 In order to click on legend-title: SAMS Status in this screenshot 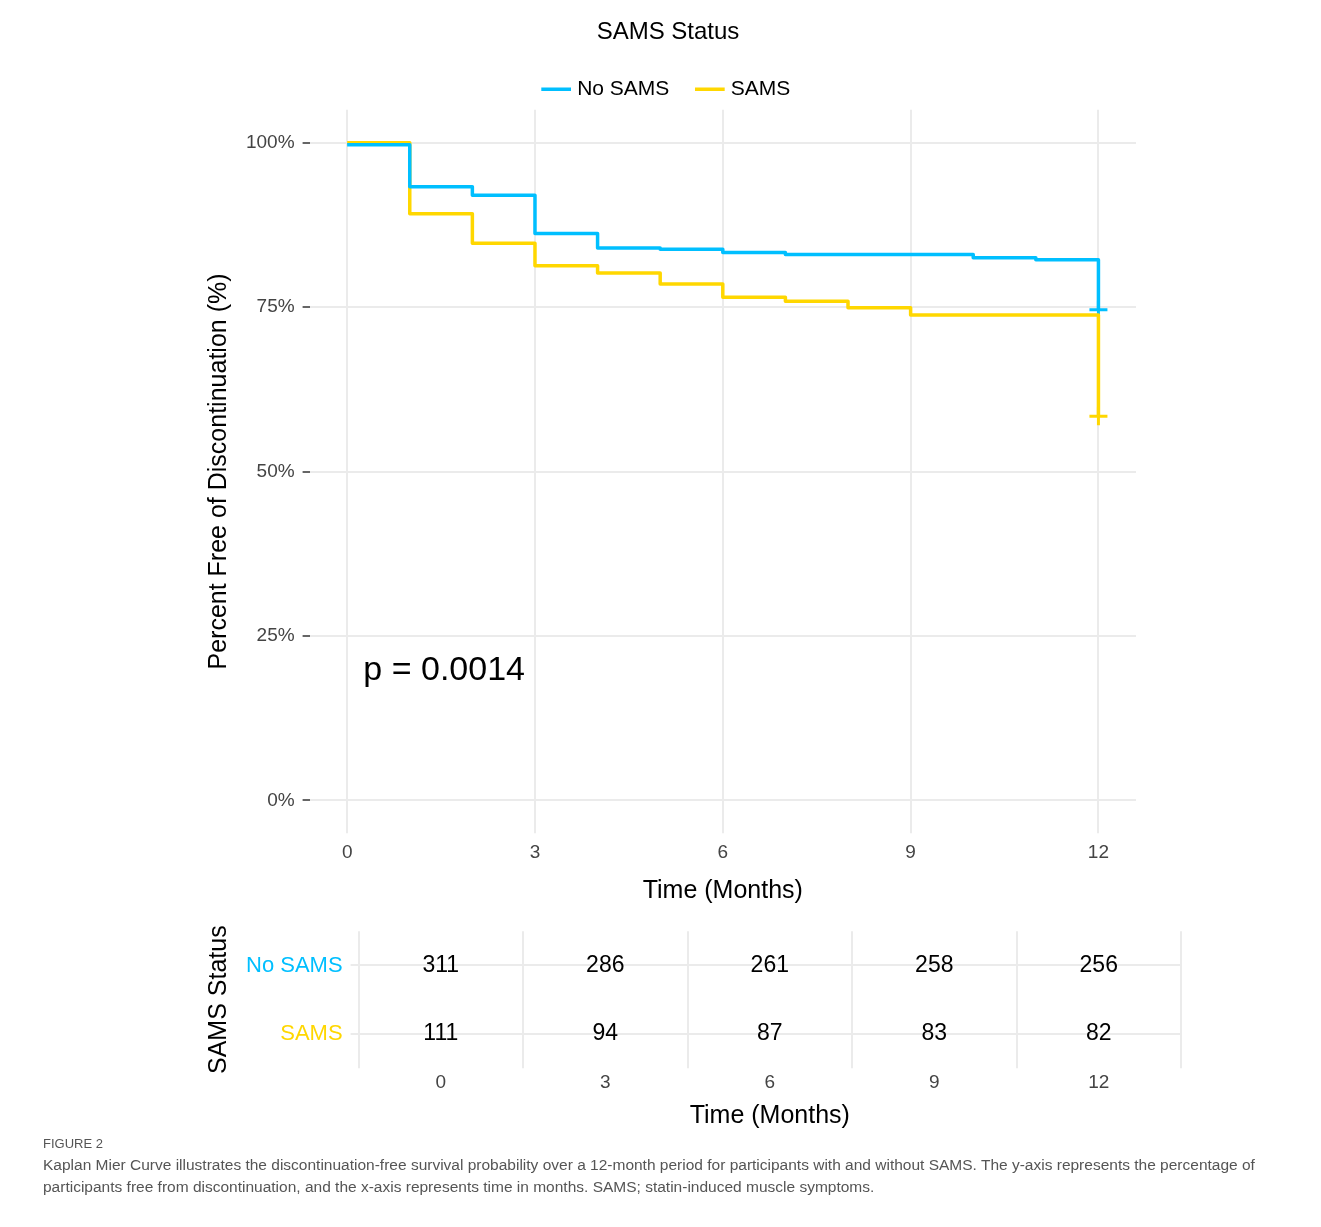, I will do `click(668, 30)`.